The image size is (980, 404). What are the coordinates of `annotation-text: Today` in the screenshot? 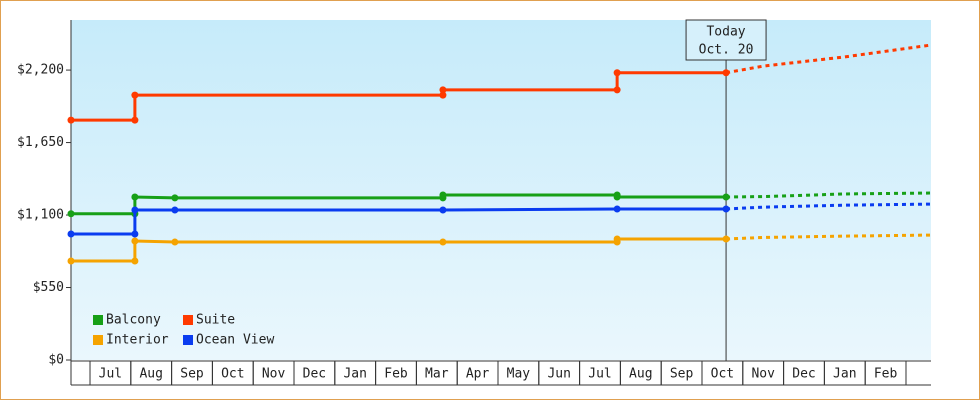 It's located at (725, 32).